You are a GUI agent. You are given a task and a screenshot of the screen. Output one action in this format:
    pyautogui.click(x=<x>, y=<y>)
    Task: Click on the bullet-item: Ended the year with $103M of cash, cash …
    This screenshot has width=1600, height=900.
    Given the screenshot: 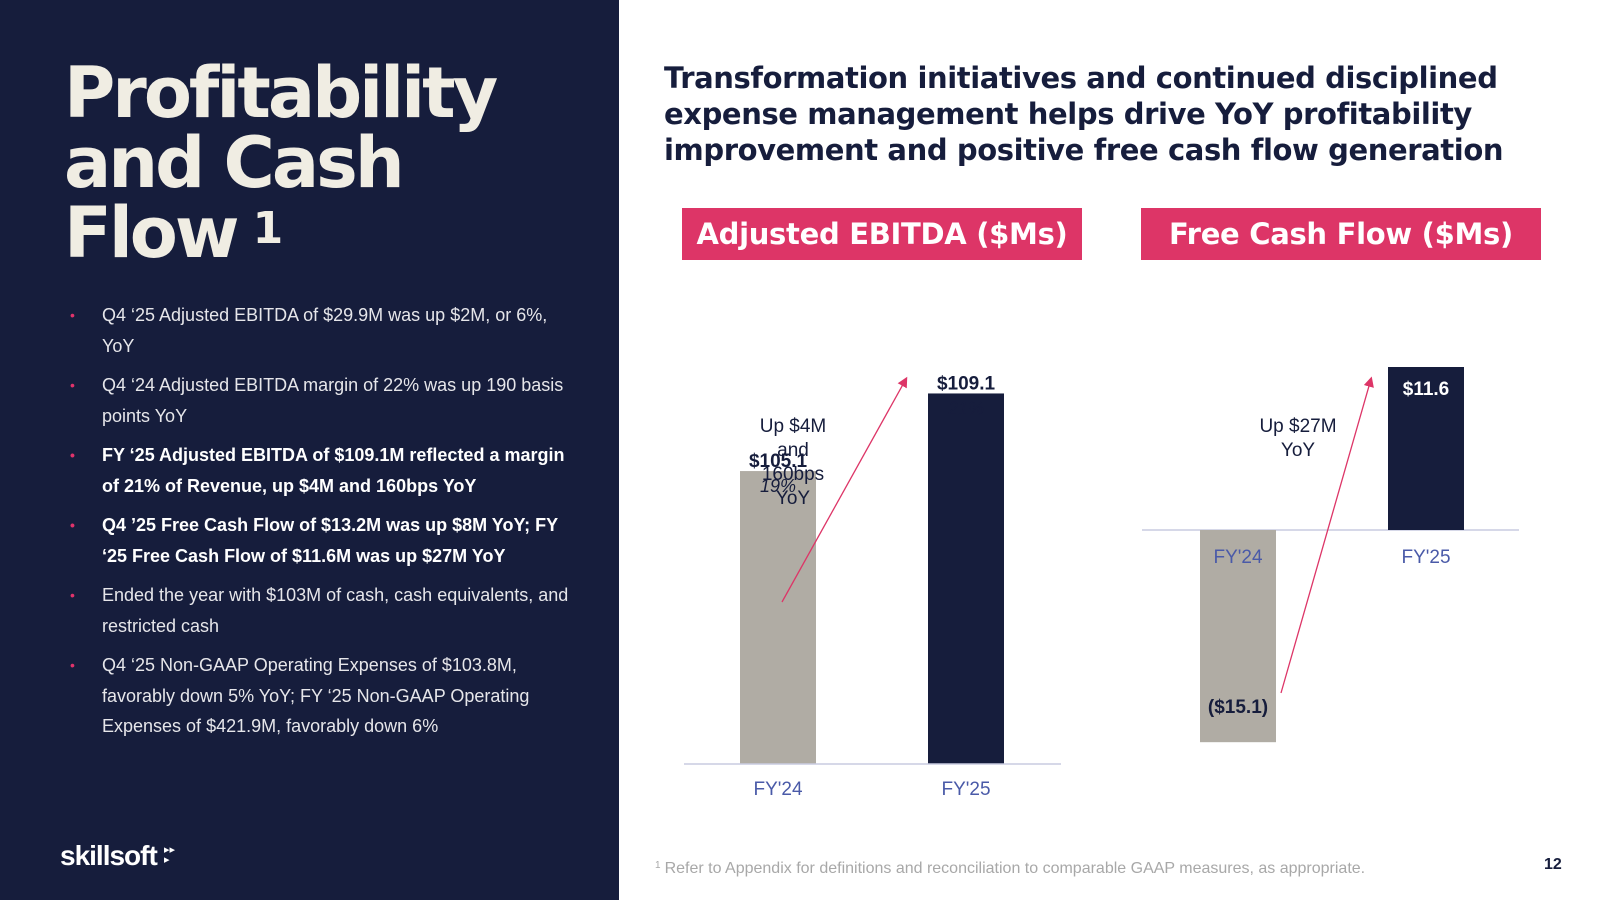 What is the action you would take?
    pyautogui.click(x=320, y=610)
    